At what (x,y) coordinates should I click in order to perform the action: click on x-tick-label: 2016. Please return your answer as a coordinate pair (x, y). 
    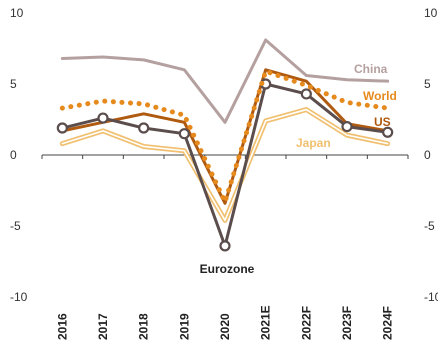
    Looking at the image, I should click on (62, 326).